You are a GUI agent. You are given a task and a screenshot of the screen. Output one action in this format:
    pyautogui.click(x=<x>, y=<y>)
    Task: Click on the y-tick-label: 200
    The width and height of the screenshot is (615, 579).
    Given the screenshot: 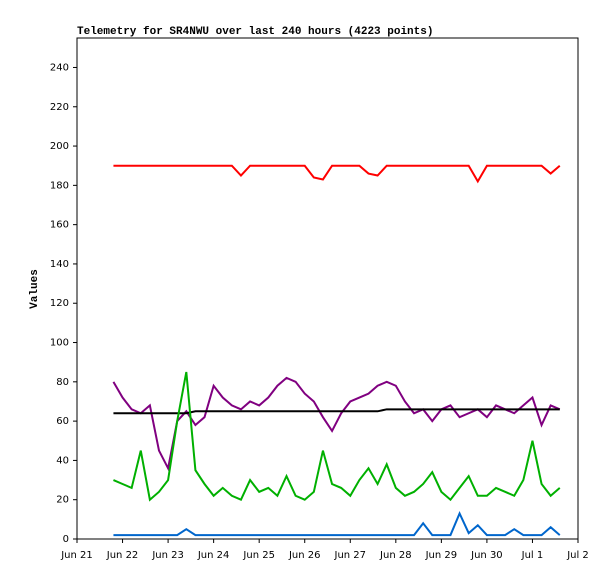 What is the action you would take?
    pyautogui.click(x=59, y=146)
    